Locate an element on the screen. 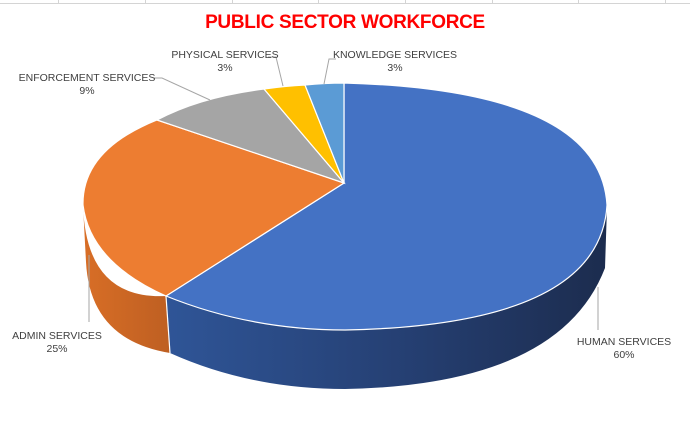  data-label-knowledge-services: KNOWLEDGE SERVICES 3% is located at coordinates (395, 62).